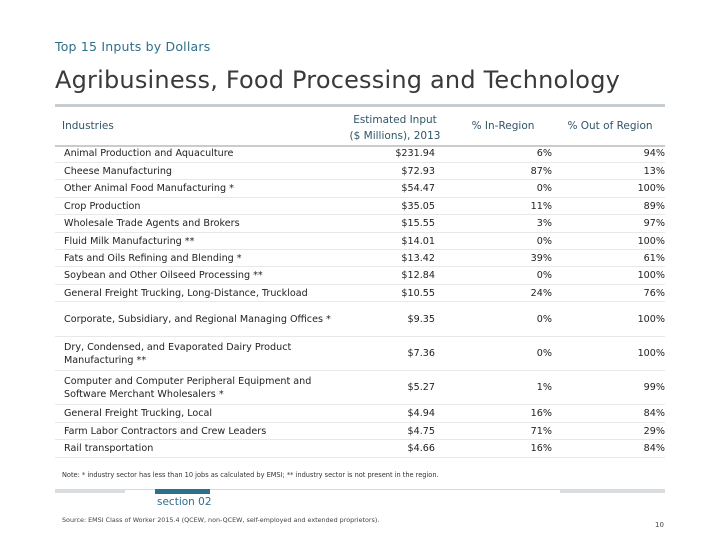 This screenshot has width=720, height=540. Describe the element at coordinates (395, 136) in the screenshot. I see `column-header-estimated-line2: ($ Millions), 2013` at that location.